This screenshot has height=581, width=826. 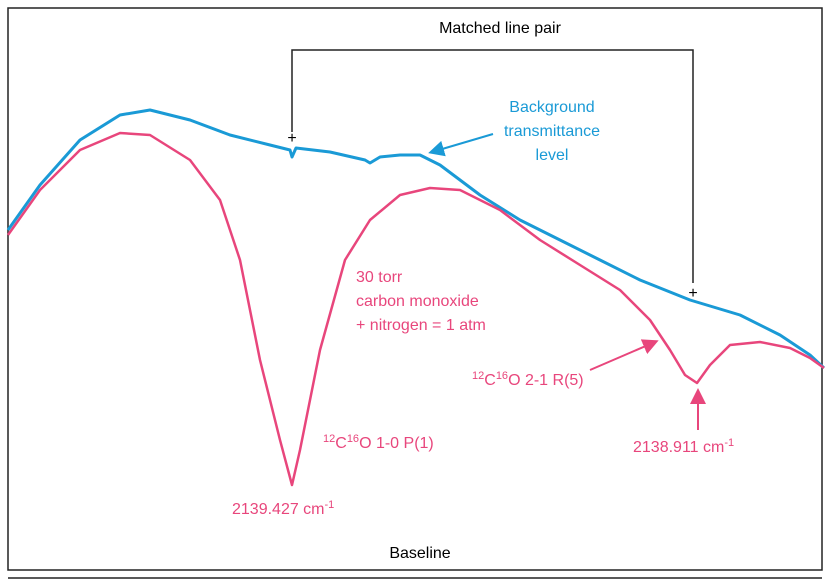 What do you see at coordinates (552, 155) in the screenshot?
I see `label: level` at bounding box center [552, 155].